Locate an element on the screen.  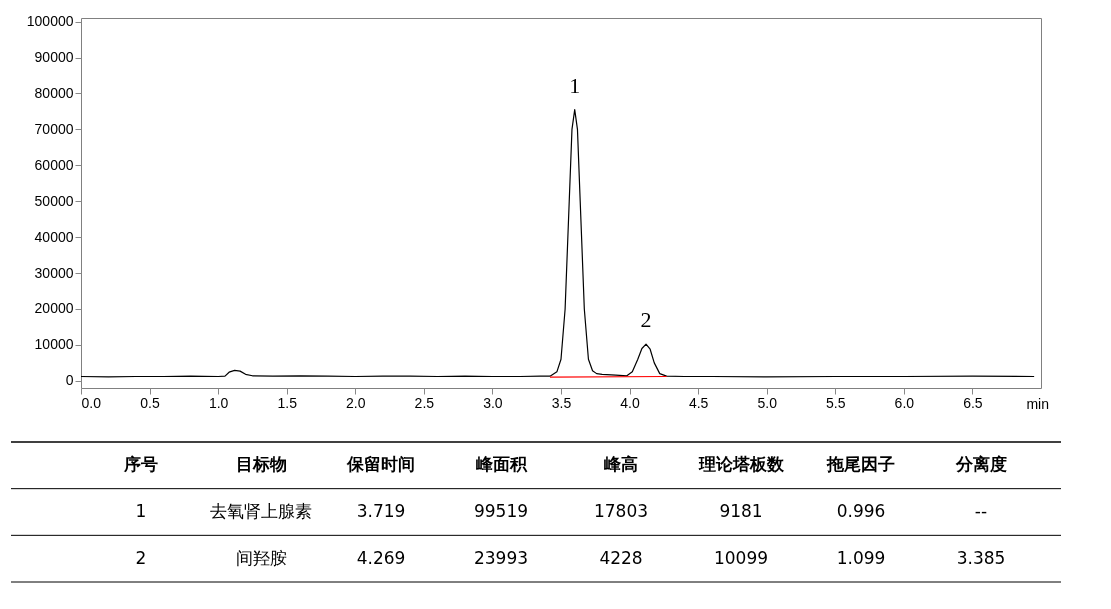
x-axis-title: min is located at coordinates (1037, 404).